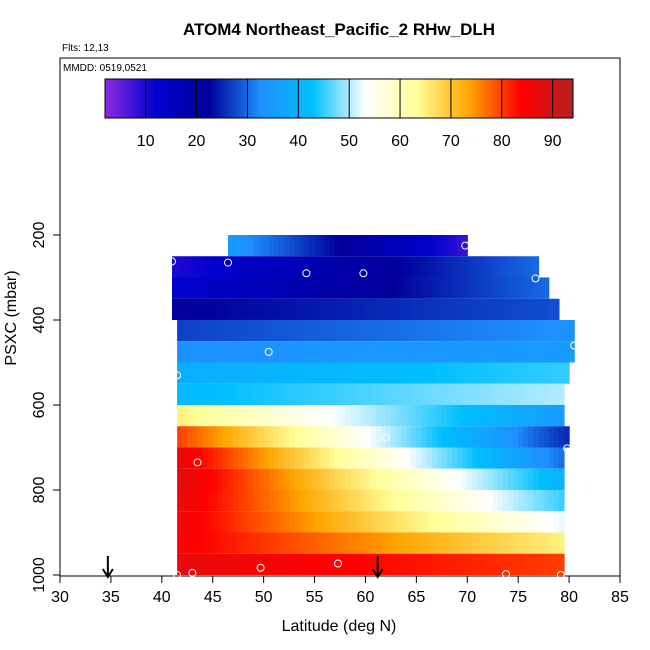  Describe the element at coordinates (356, 267) in the screenshot. I see `heatmap-band` at that location.